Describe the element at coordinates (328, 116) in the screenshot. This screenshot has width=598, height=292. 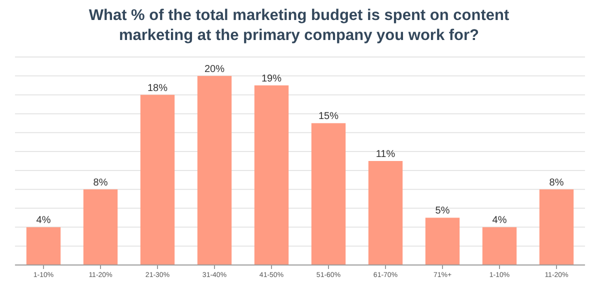
I see `data-label: 15%` at that location.